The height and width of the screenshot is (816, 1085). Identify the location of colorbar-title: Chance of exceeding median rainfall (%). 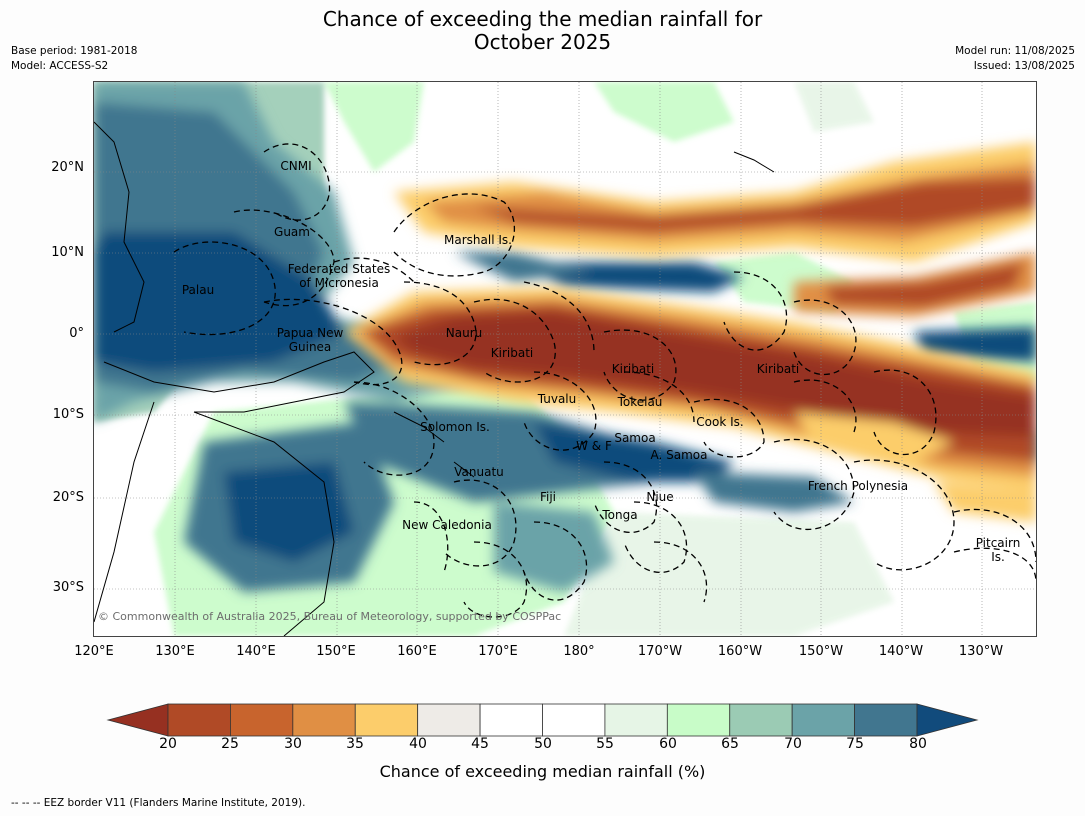
(542, 771).